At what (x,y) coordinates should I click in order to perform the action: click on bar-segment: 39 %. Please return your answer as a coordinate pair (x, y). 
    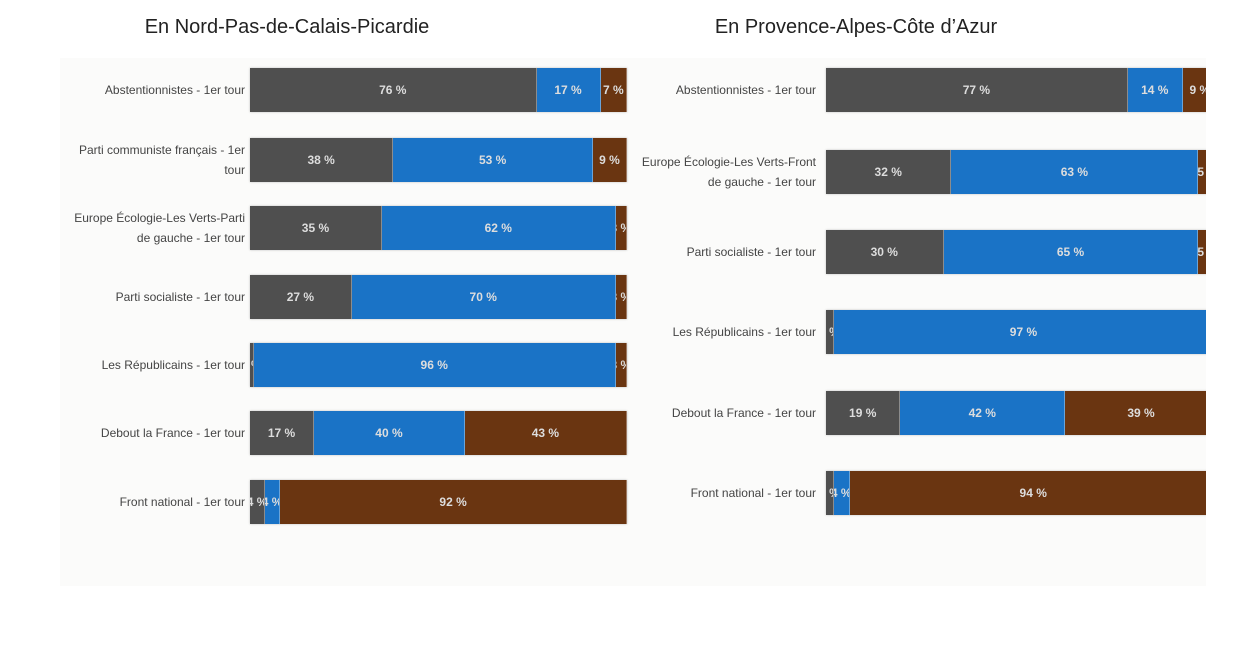
    Looking at the image, I should click on (1135, 413).